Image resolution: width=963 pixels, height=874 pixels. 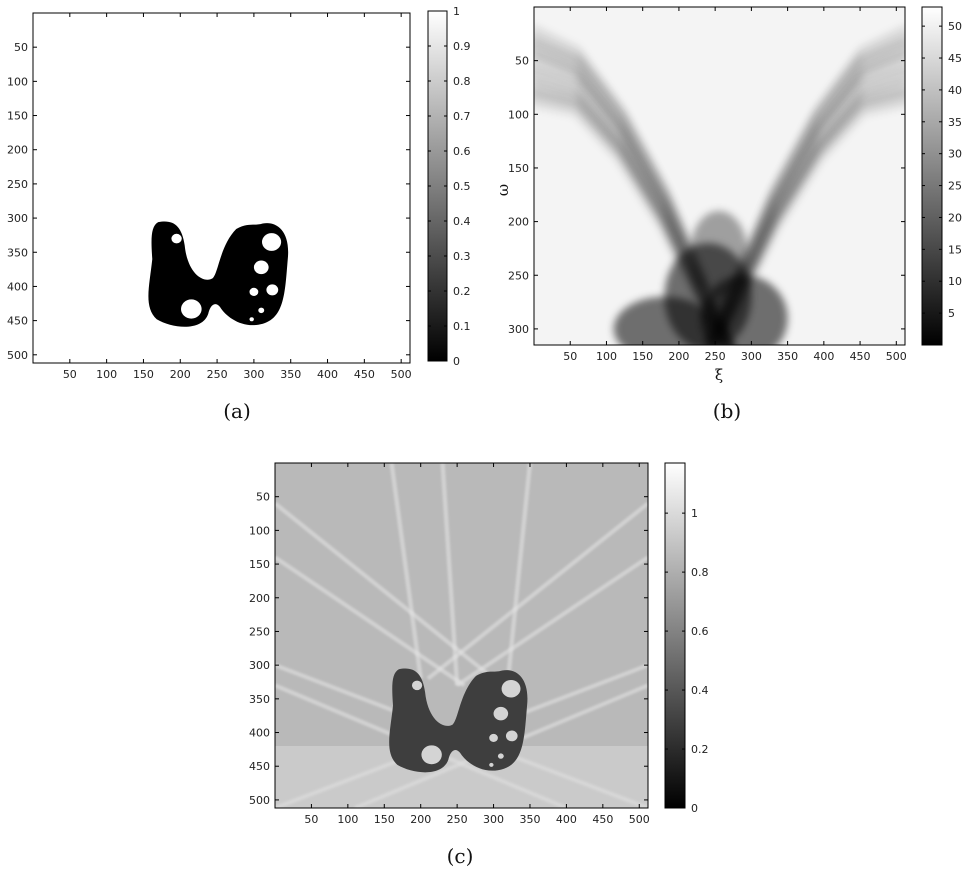 I want to click on caption-b: (b), so click(x=727, y=411).